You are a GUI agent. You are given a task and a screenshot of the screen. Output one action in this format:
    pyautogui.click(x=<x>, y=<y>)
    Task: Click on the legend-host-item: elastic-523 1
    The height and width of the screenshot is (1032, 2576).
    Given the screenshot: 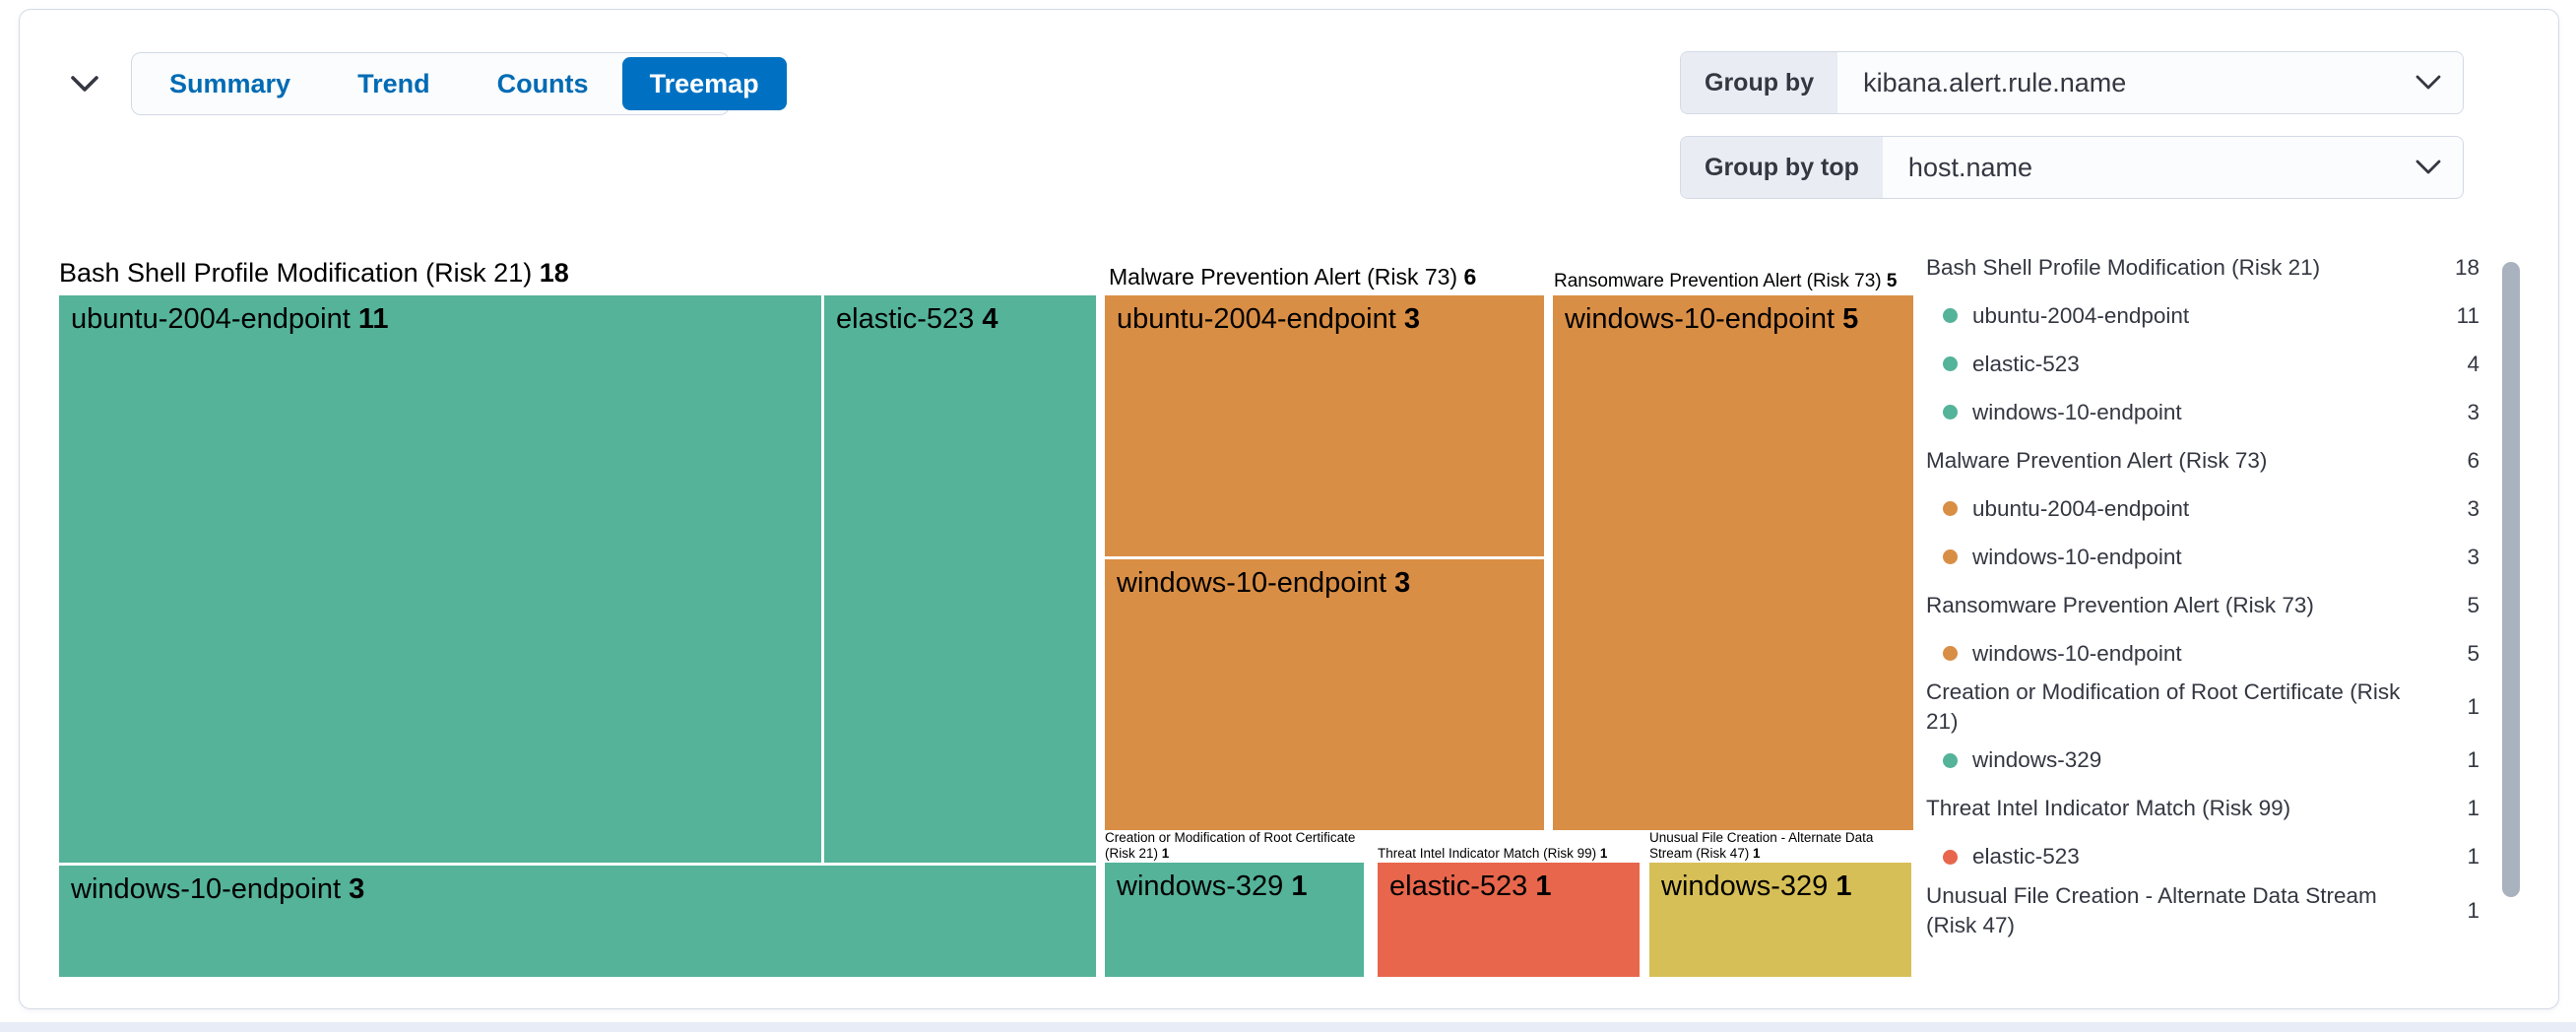 What is the action you would take?
    pyautogui.click(x=2202, y=857)
    